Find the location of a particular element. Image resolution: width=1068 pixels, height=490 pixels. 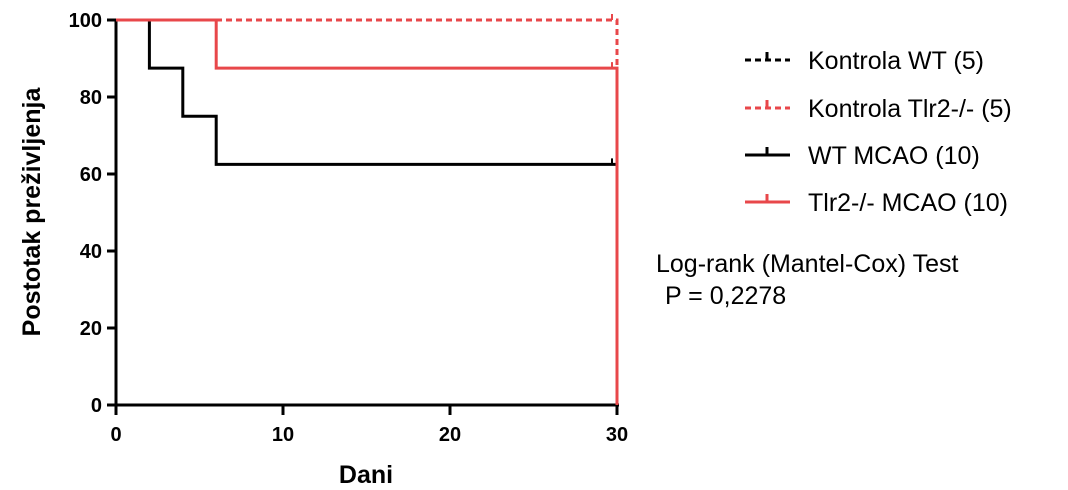

y-tick-label: 20 is located at coordinates (91, 329).